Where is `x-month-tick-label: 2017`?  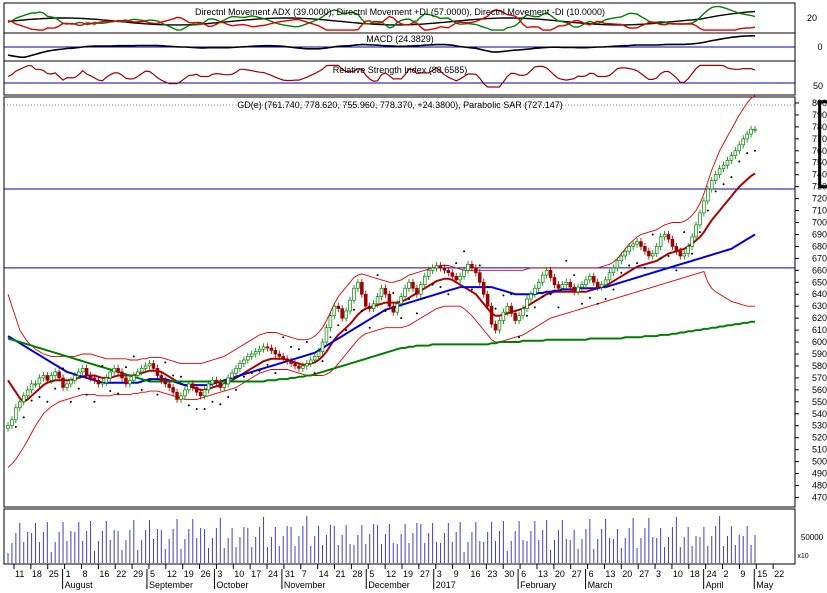 x-month-tick-label: 2017 is located at coordinates (446, 585).